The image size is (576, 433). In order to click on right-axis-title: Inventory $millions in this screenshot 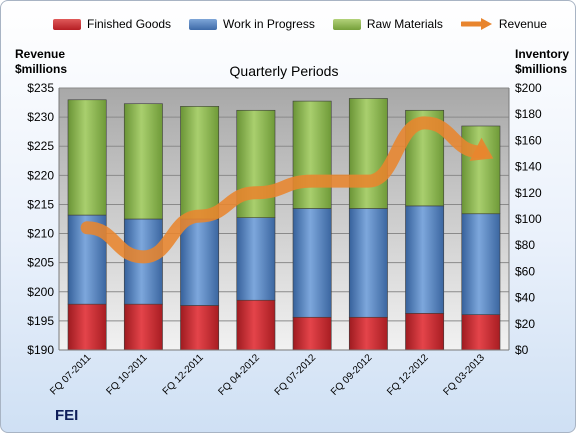, I will do `click(542, 62)`.